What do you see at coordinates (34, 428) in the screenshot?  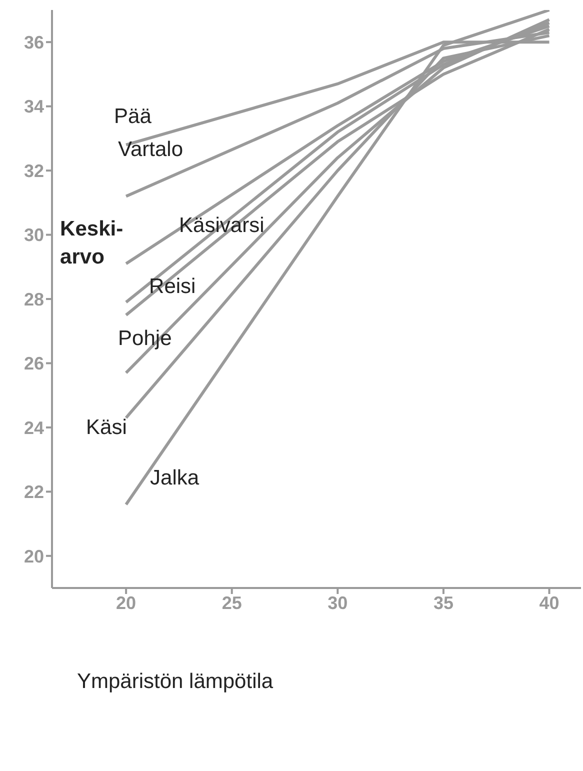 I see `y-tick-label: 24` at bounding box center [34, 428].